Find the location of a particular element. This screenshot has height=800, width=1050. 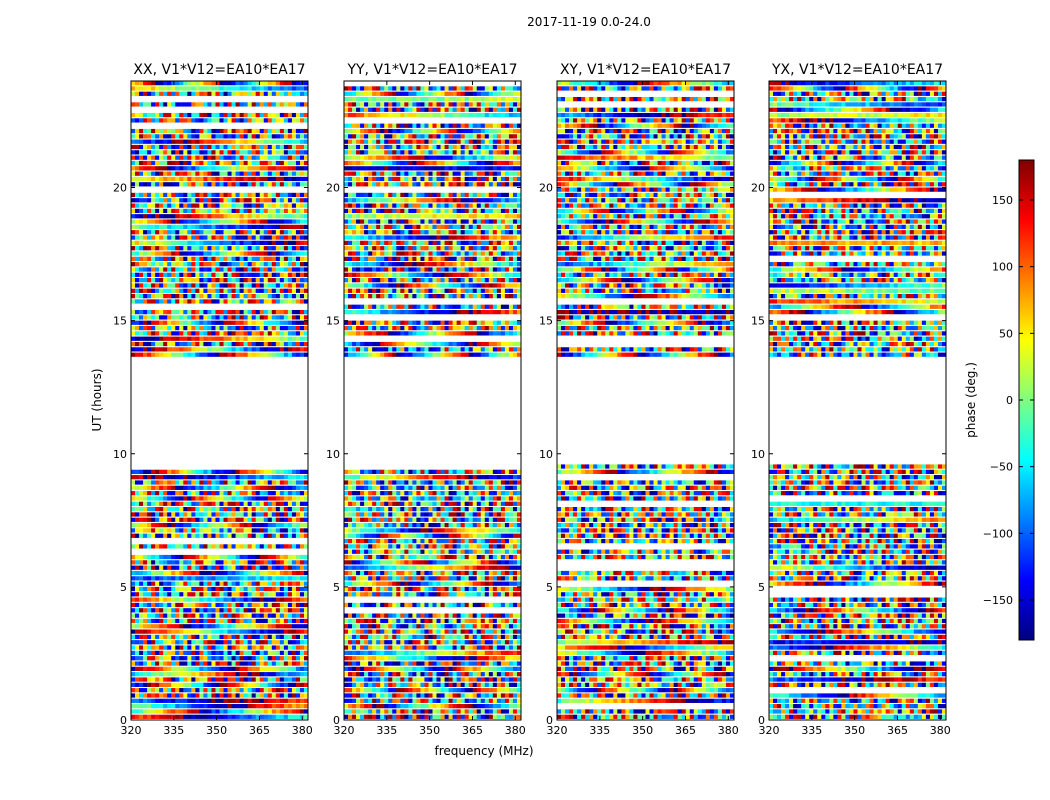

colorbar-tick-label: 0 is located at coordinates (1009, 400).